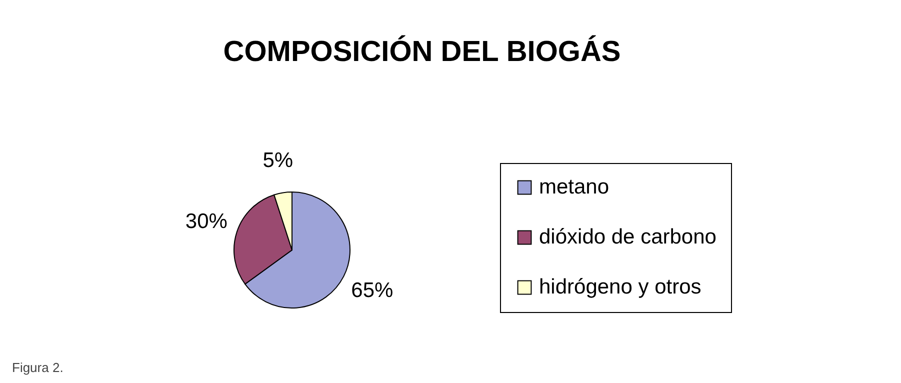  What do you see at coordinates (620, 287) in the screenshot?
I see `legend-label: hidrógeno y otros` at bounding box center [620, 287].